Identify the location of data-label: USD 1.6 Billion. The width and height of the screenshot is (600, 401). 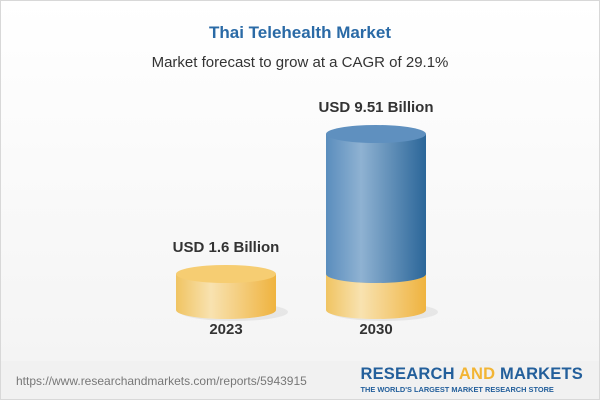
(226, 247).